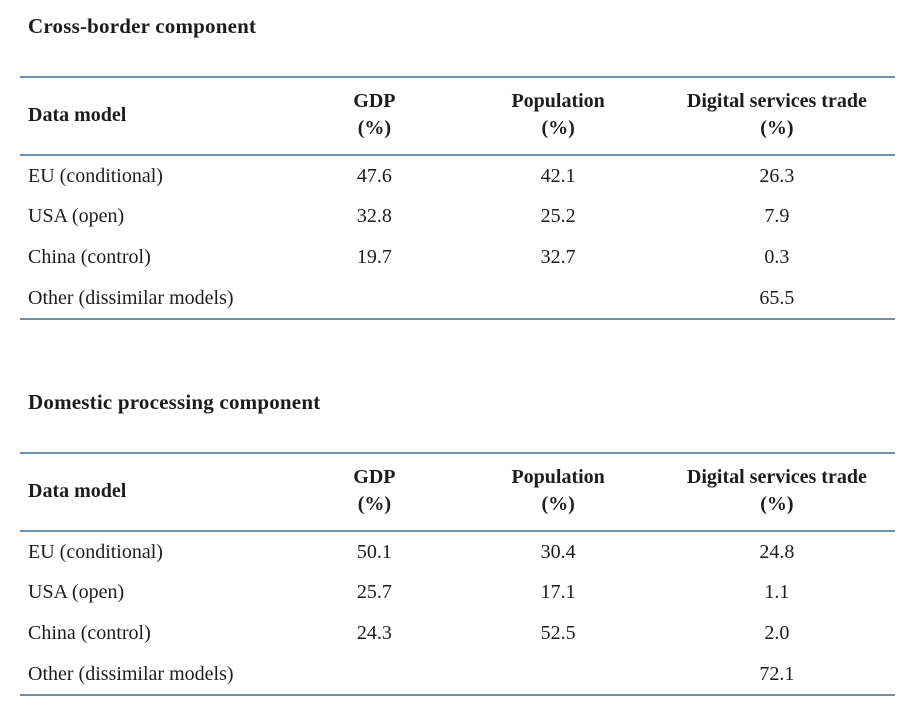 The width and height of the screenshot is (915, 720). I want to click on table-row-other: Other (dissimilar models) 72.1, so click(457, 674).